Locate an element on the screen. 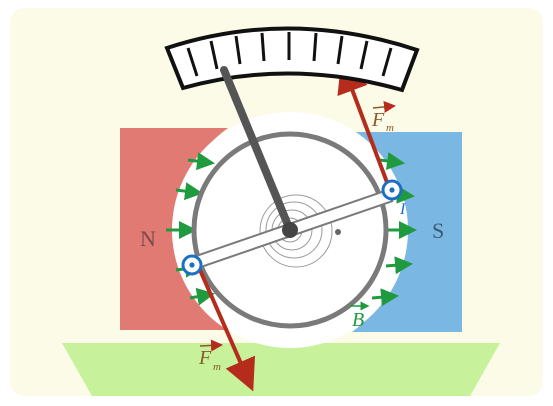  force-label-bottom-letter: F is located at coordinates (205, 358).